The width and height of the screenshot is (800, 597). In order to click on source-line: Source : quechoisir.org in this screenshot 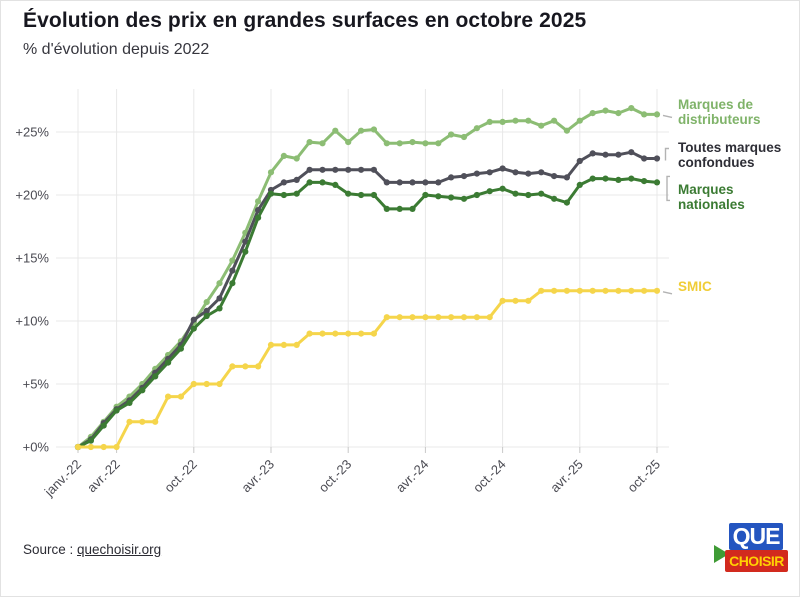, I will do `click(92, 549)`.